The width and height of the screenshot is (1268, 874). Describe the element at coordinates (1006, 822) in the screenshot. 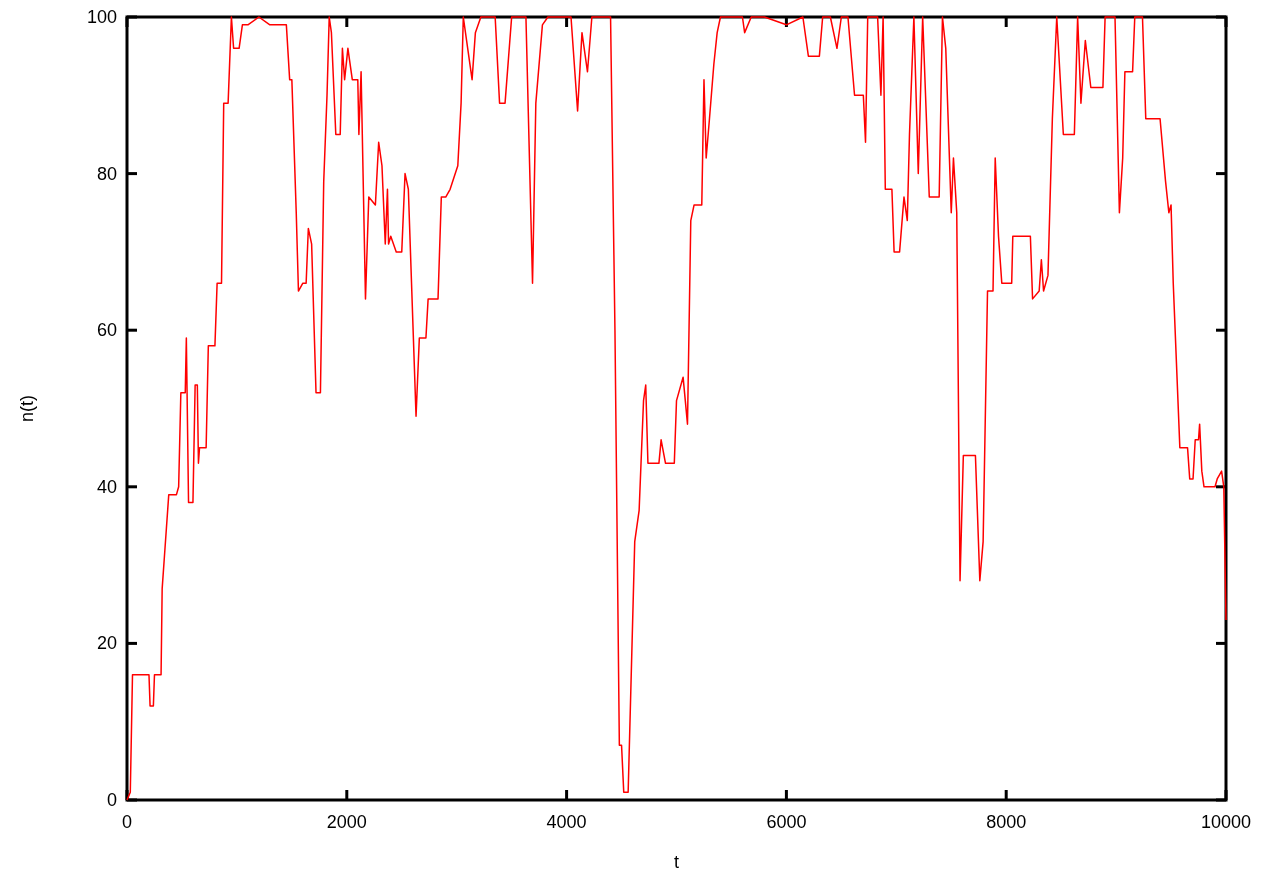

I see `x-tick-label: 8000` at that location.